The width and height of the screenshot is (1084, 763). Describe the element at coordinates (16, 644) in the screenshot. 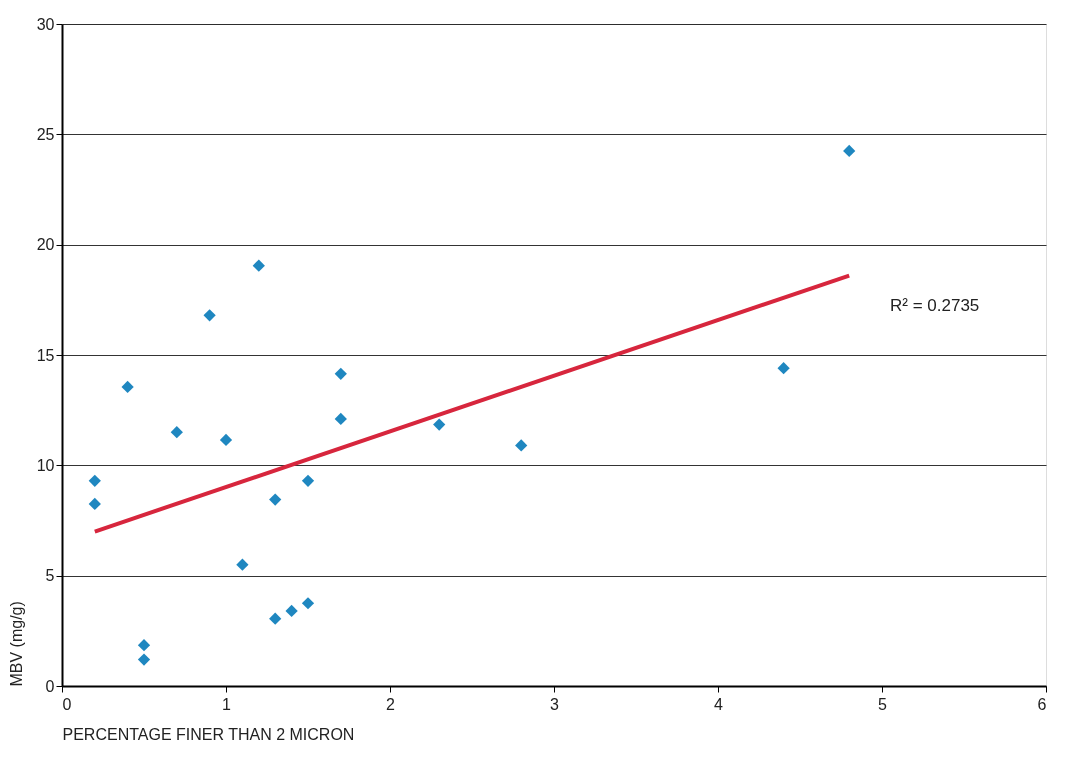

I see `y-axis-title: MBV (mg/g)` at that location.